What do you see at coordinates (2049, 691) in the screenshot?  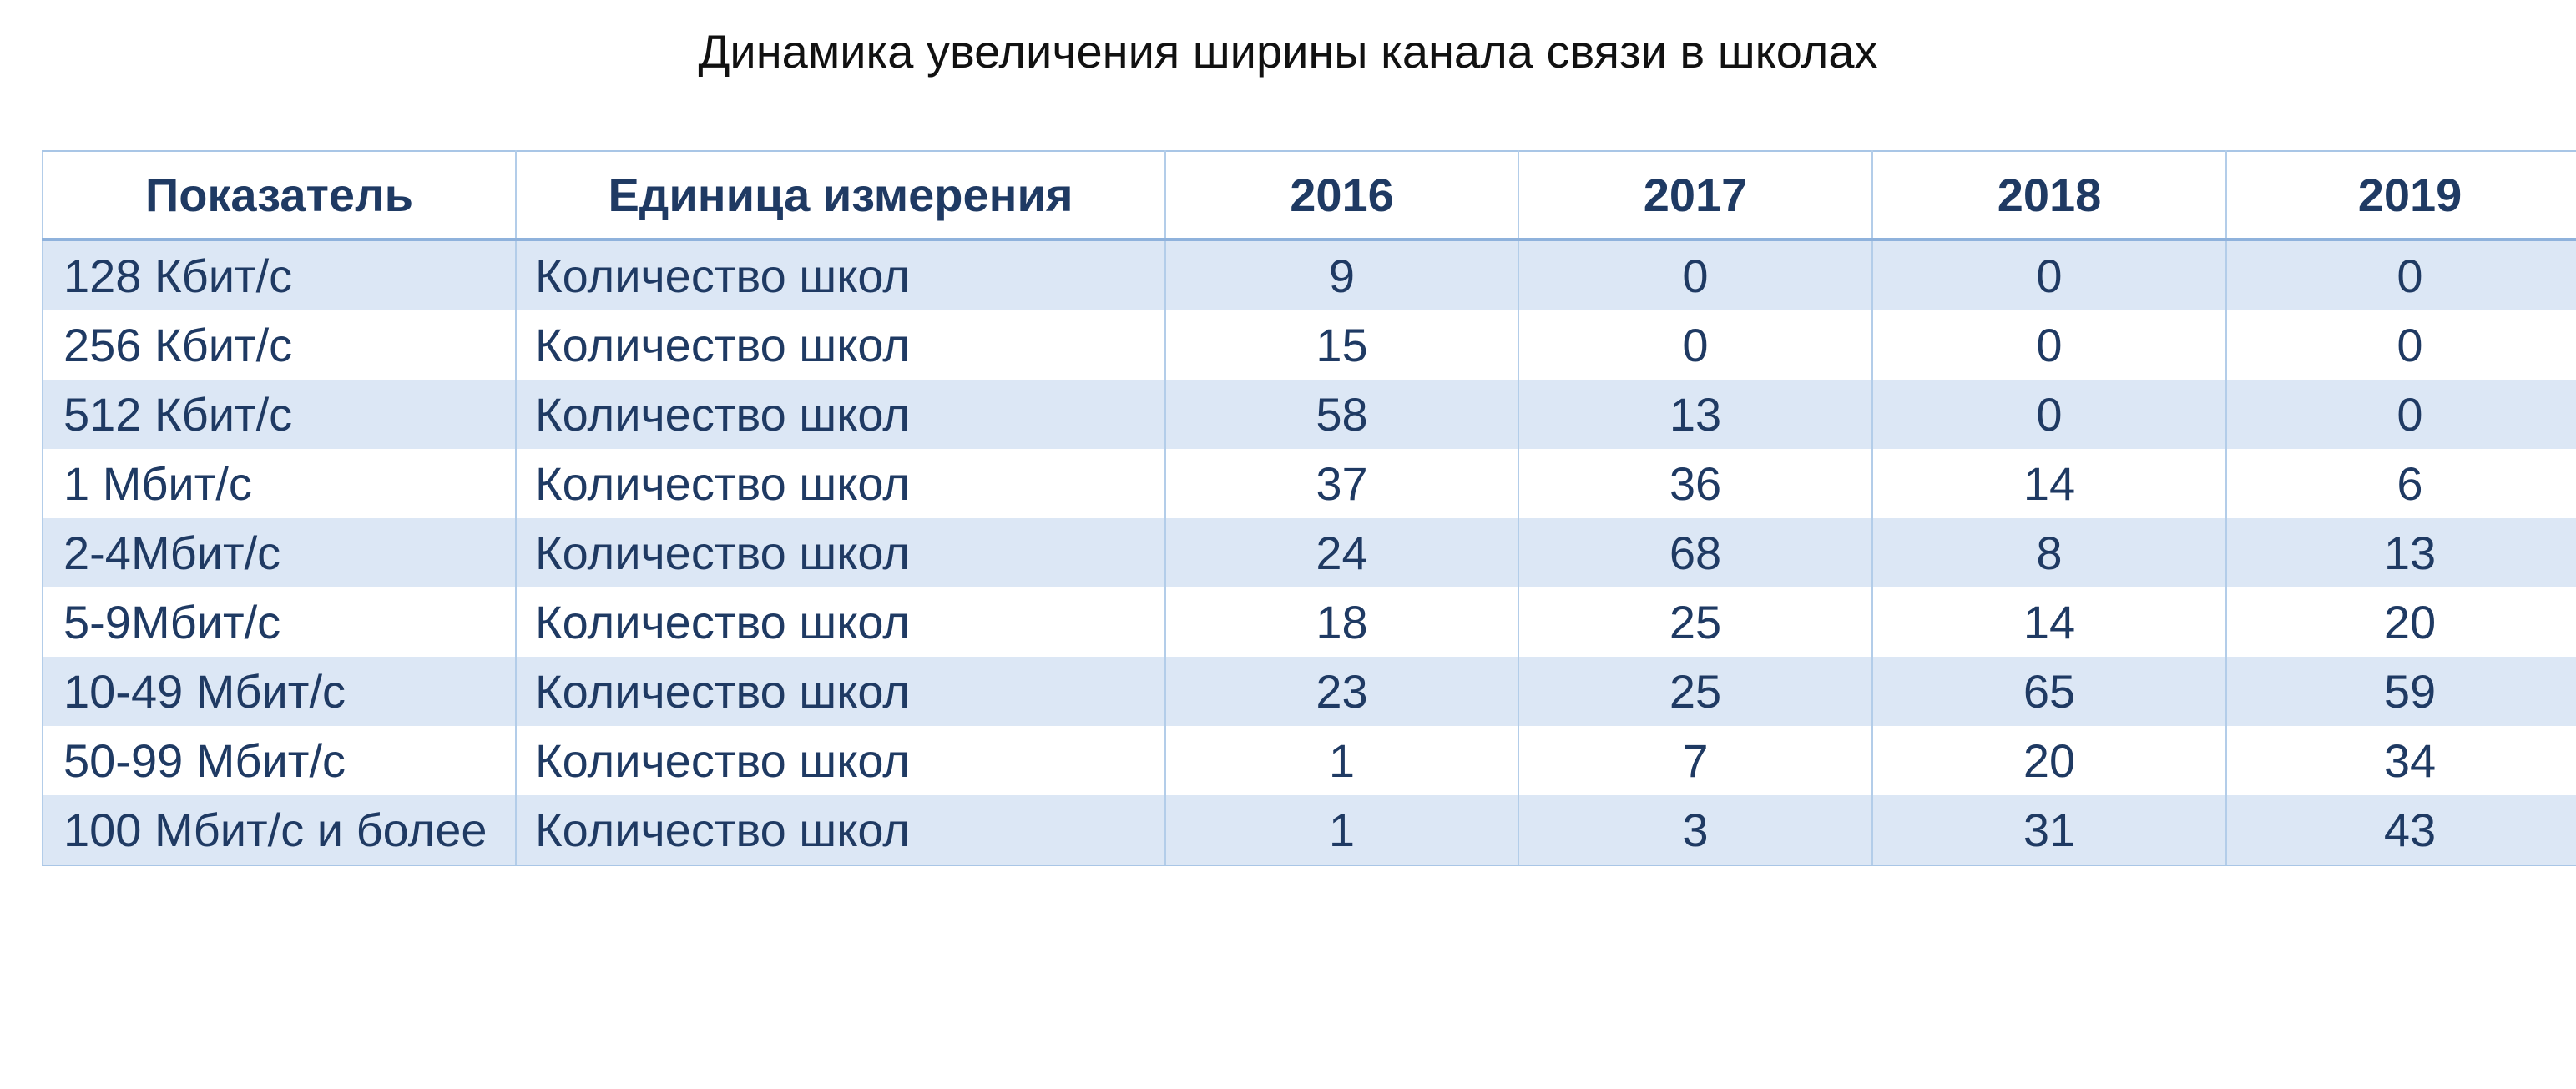 I see `value-cell: 65` at bounding box center [2049, 691].